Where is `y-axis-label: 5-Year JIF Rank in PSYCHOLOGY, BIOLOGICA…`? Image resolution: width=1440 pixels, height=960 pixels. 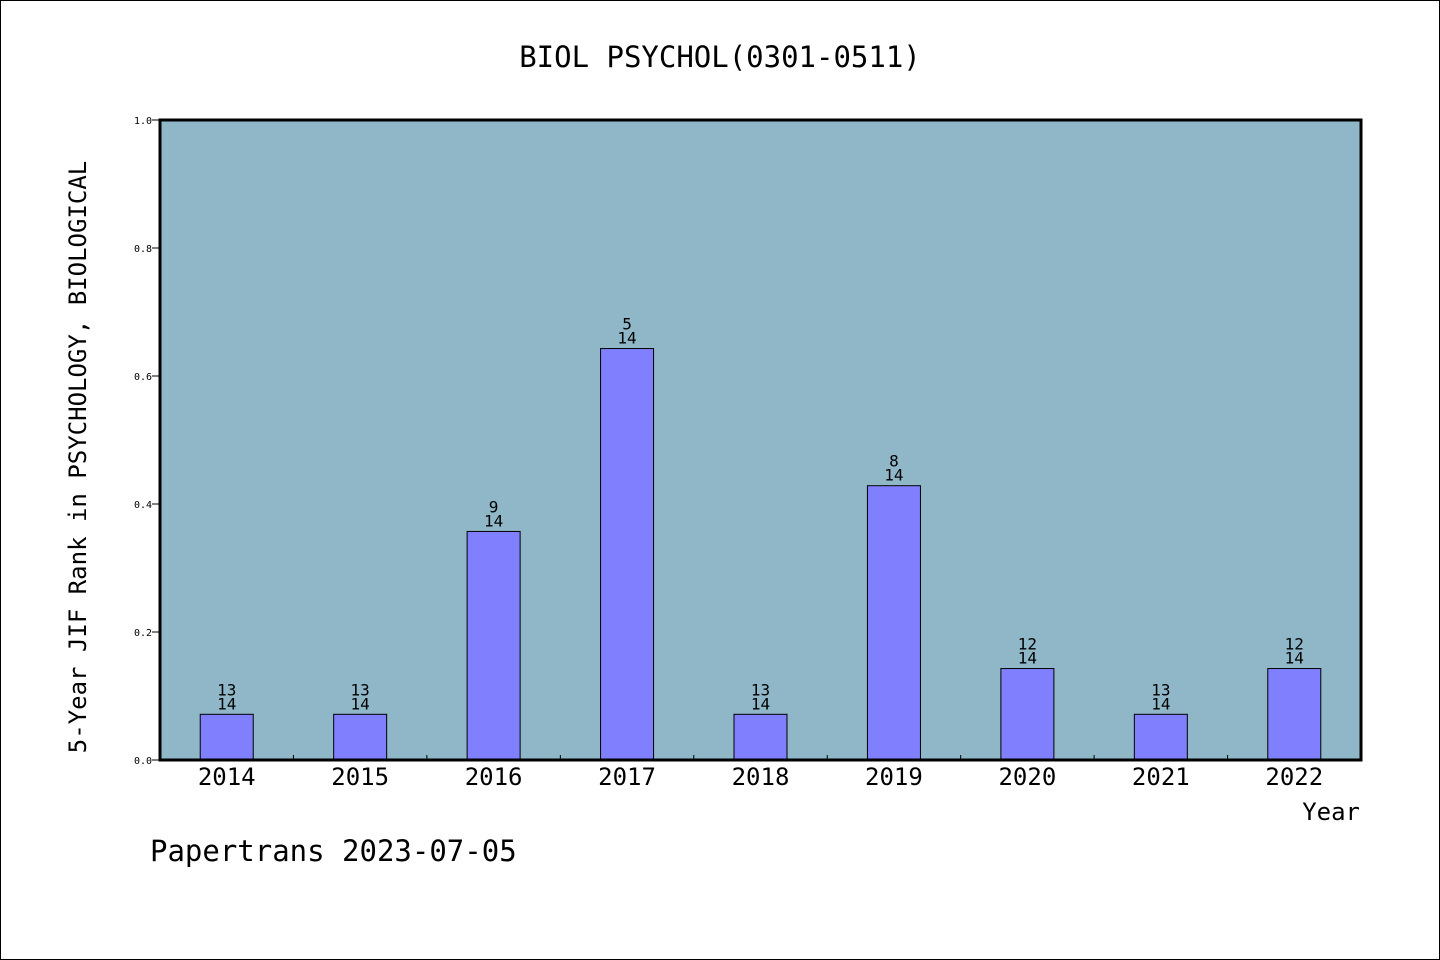
y-axis-label: 5-Year JIF Rank in PSYCHOLOGY, BIOLOGICA… is located at coordinates (78, 457).